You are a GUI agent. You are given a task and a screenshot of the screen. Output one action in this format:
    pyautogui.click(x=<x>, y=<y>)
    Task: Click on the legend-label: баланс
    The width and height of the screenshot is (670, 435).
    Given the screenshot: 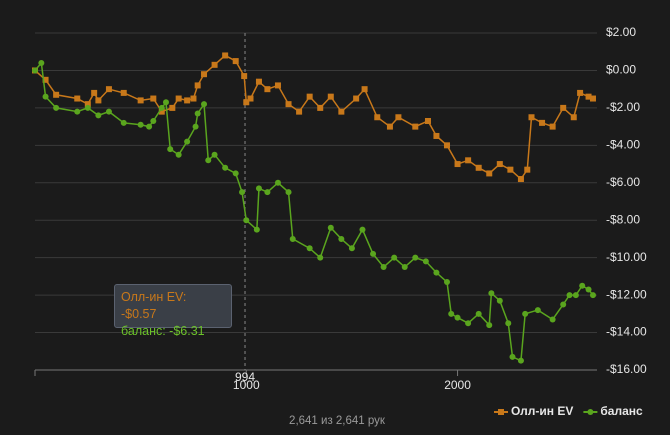 What is the action you would take?
    pyautogui.click(x=621, y=411)
    